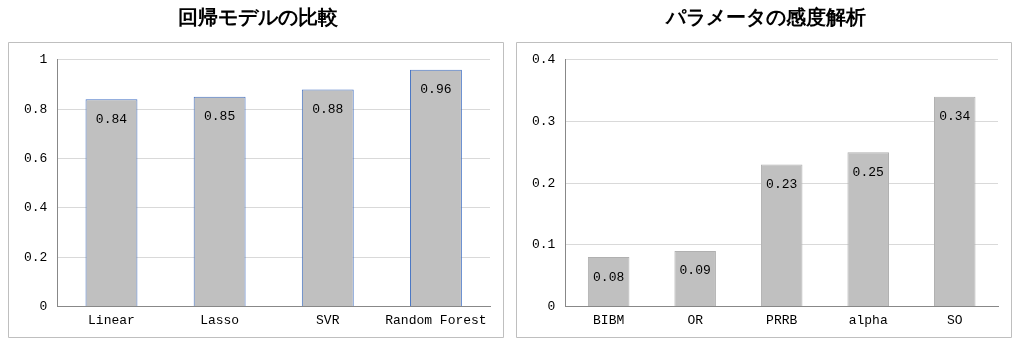  I want to click on data-label: 0.85, so click(220, 117).